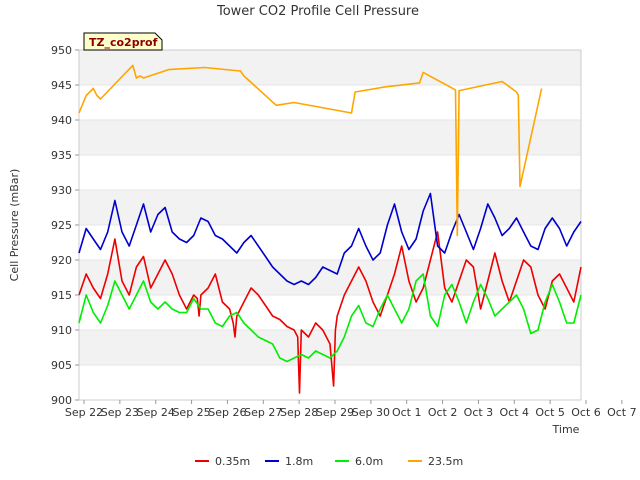  I want to click on y-axis: 900 905 910 915 920 925 930 935 940 945 950, so click(65, 225).